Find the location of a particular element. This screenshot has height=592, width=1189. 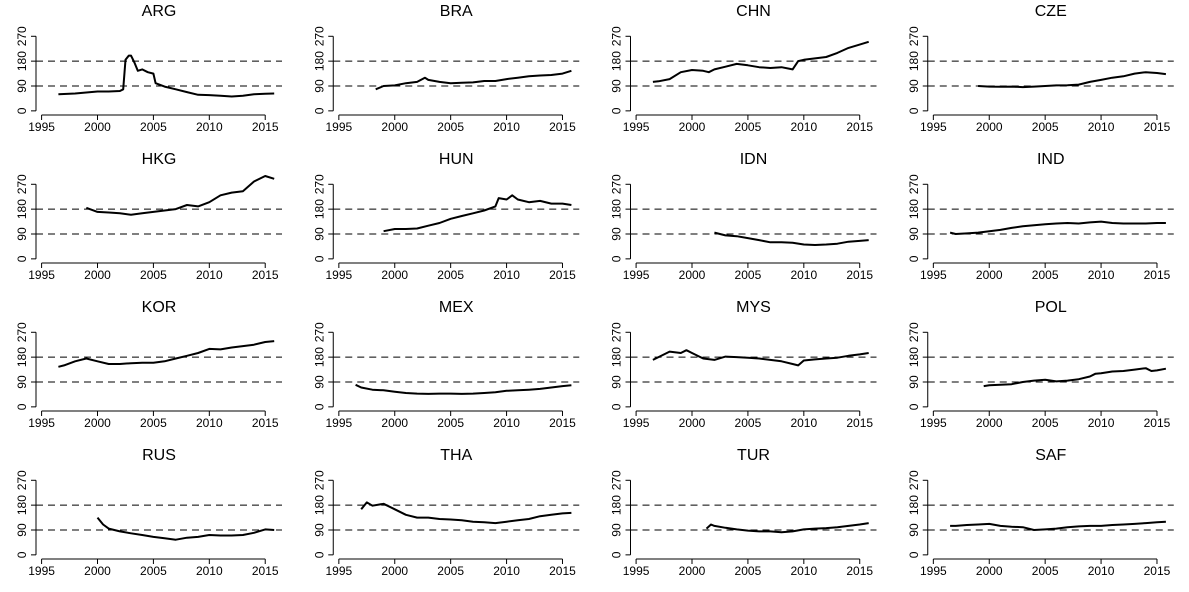

panel: ARG 0 90 180 270 1995 2000 2005 2010 2015 is located at coordinates (148, 68).